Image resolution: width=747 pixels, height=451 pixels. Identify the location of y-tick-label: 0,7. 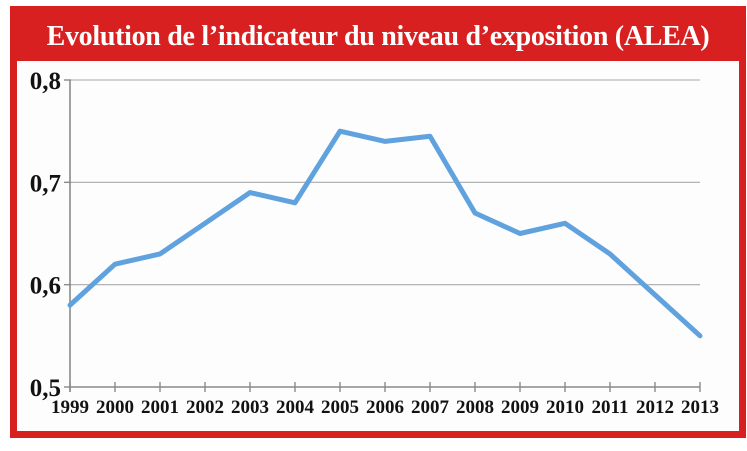
(45, 183).